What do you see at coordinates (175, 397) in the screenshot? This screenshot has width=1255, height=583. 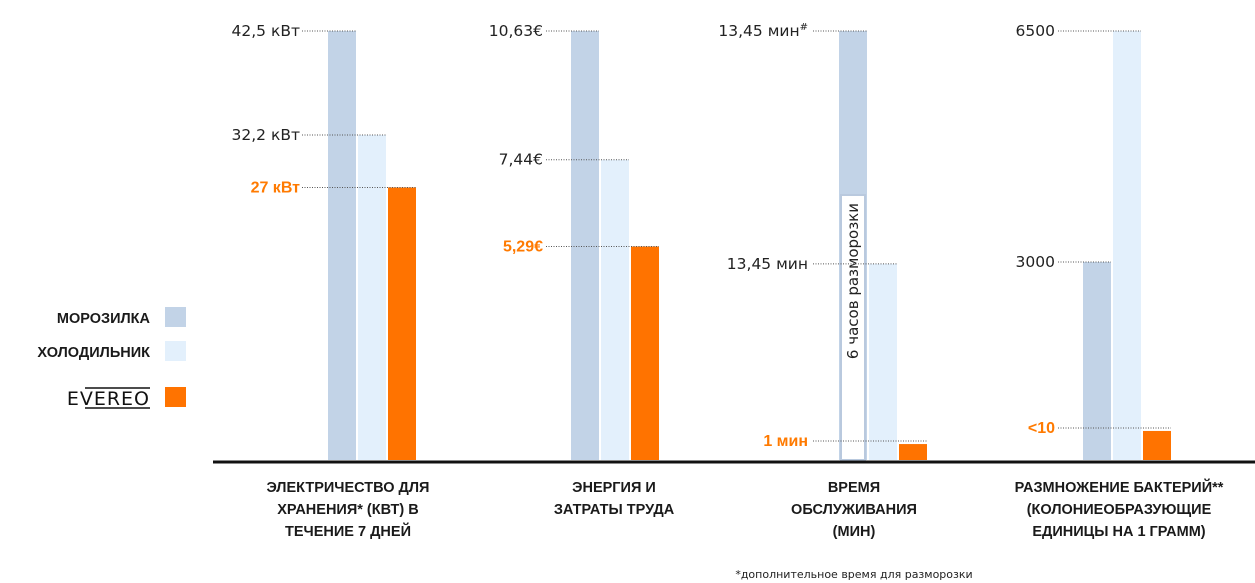 I see `legend-swatch-evereo` at bounding box center [175, 397].